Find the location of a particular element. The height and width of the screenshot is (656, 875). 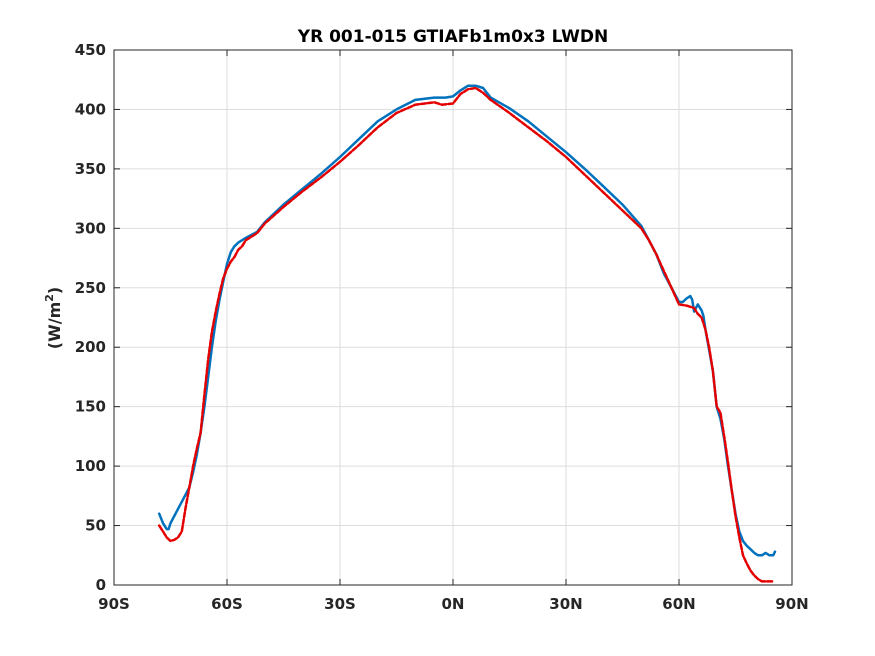

y-tick-label: 200 is located at coordinates (90, 347).